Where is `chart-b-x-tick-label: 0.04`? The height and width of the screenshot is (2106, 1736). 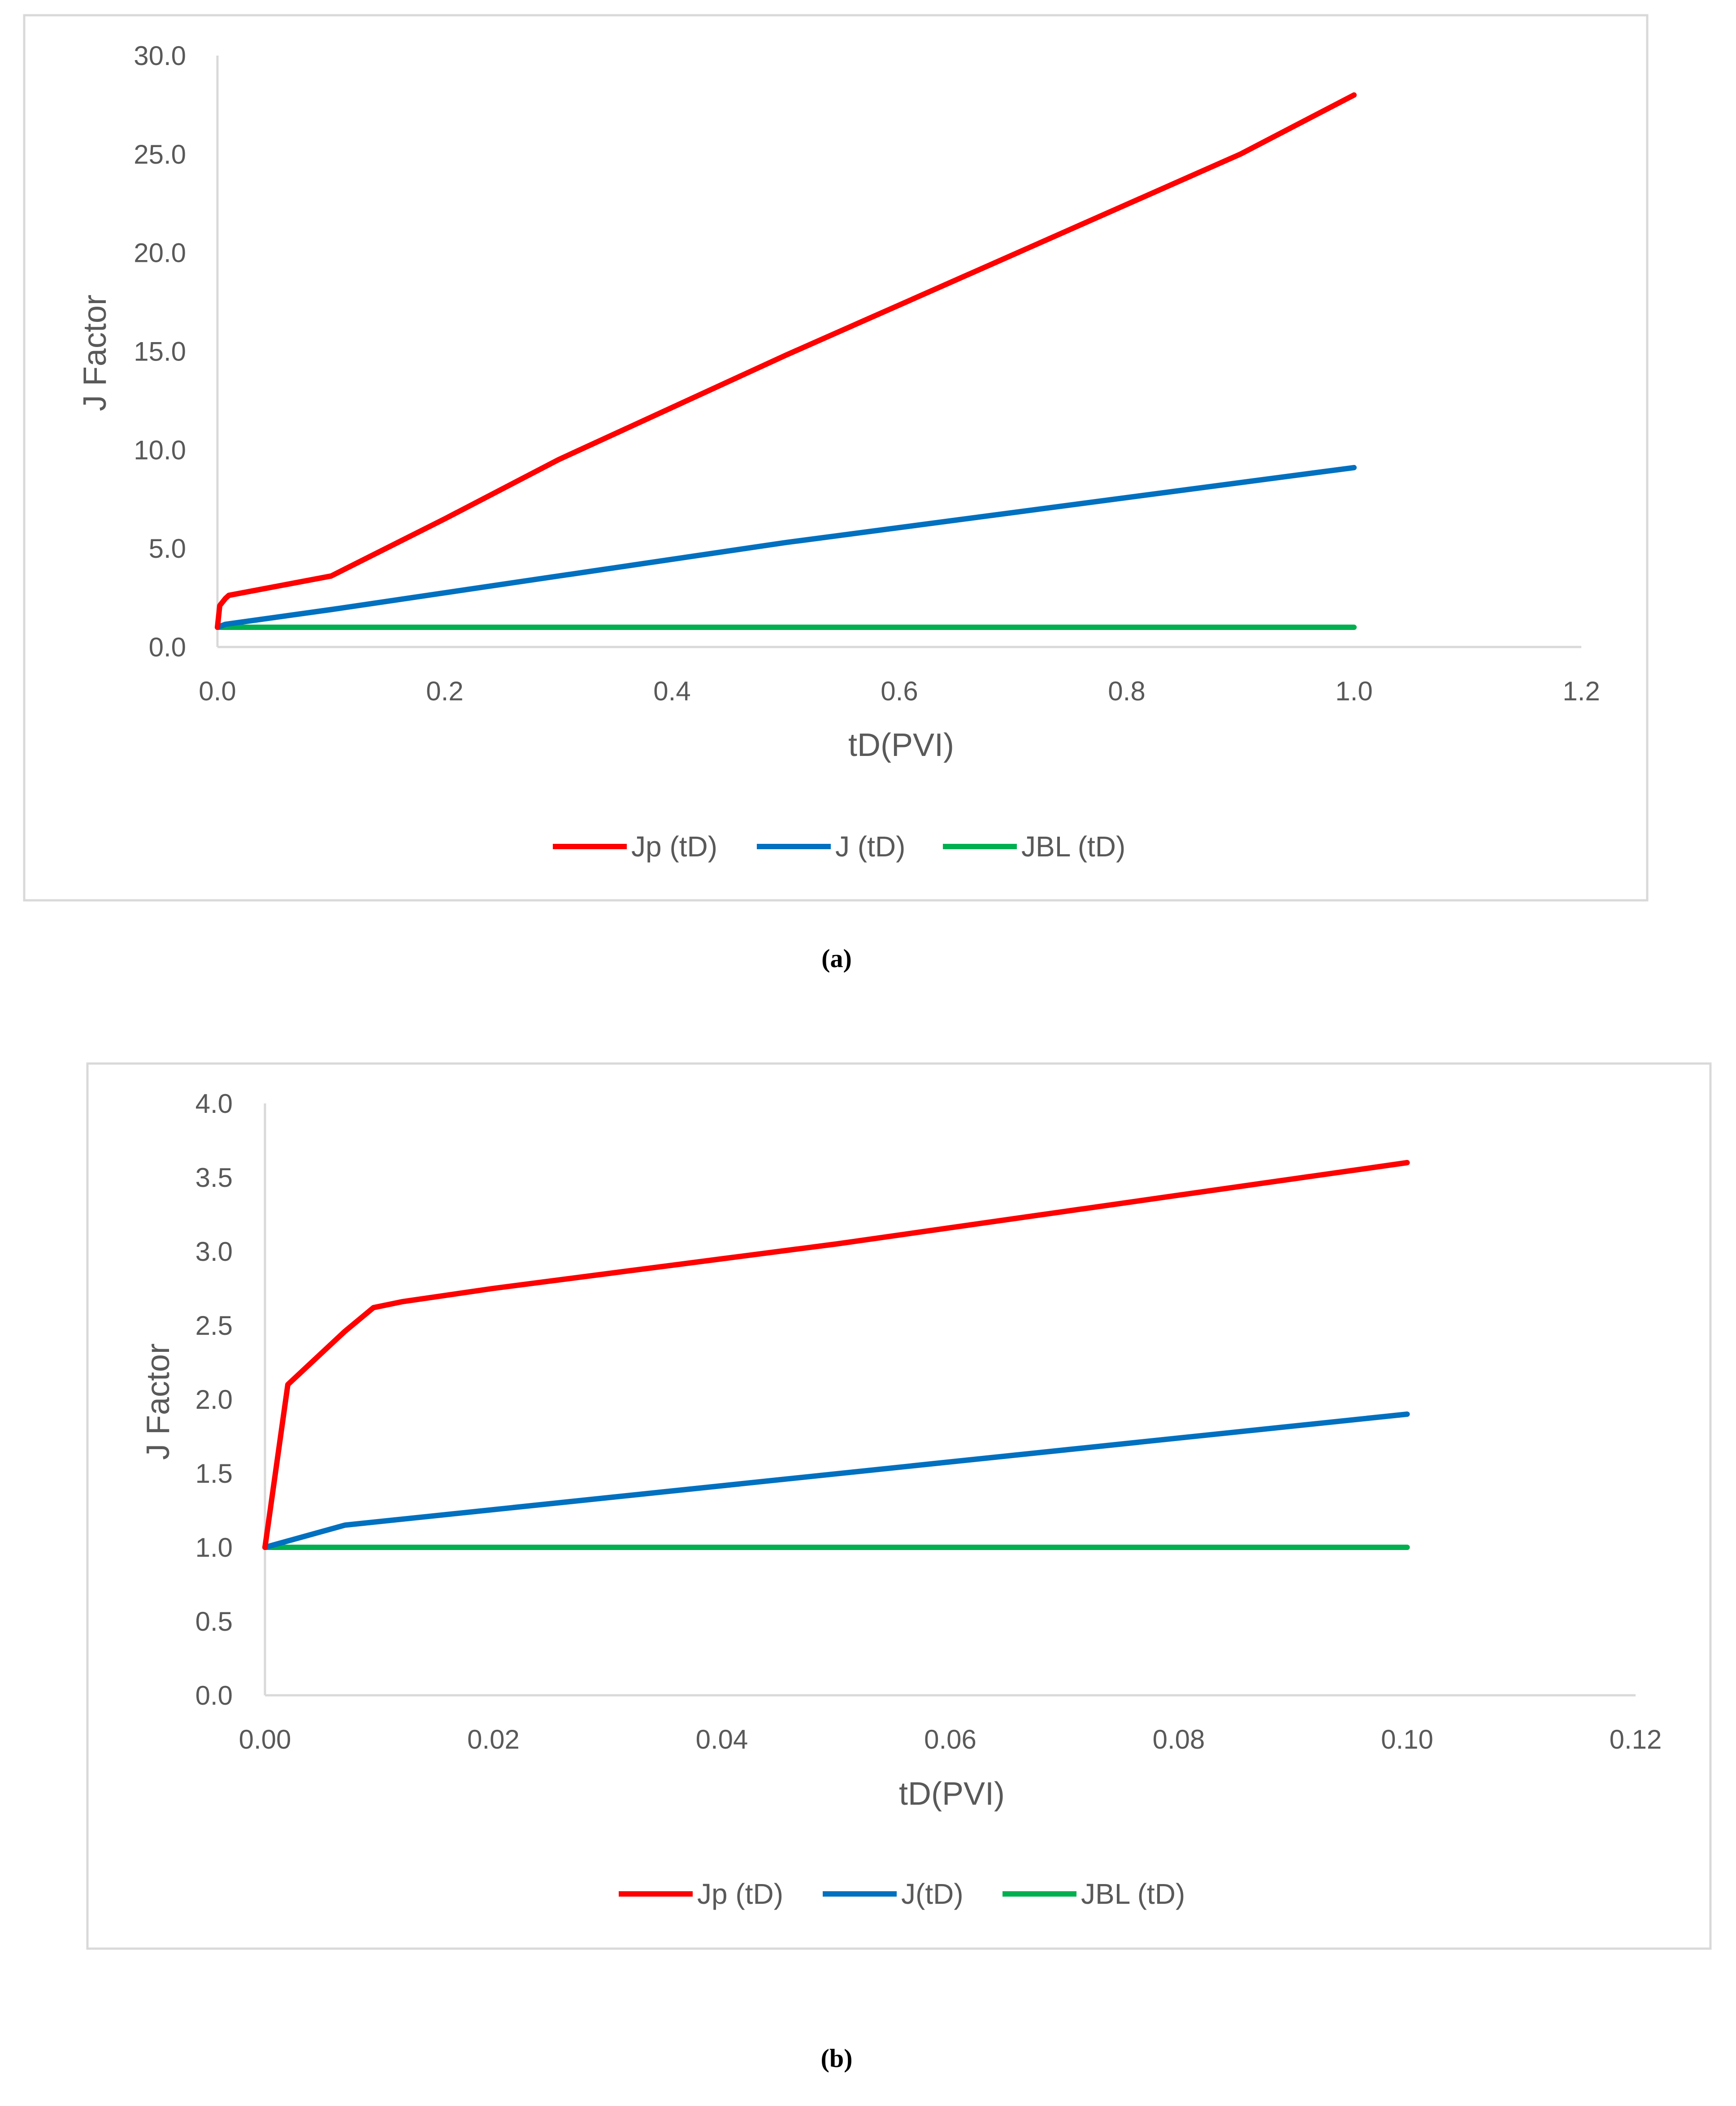
chart-b-x-tick-label: 0.04 is located at coordinates (722, 1739).